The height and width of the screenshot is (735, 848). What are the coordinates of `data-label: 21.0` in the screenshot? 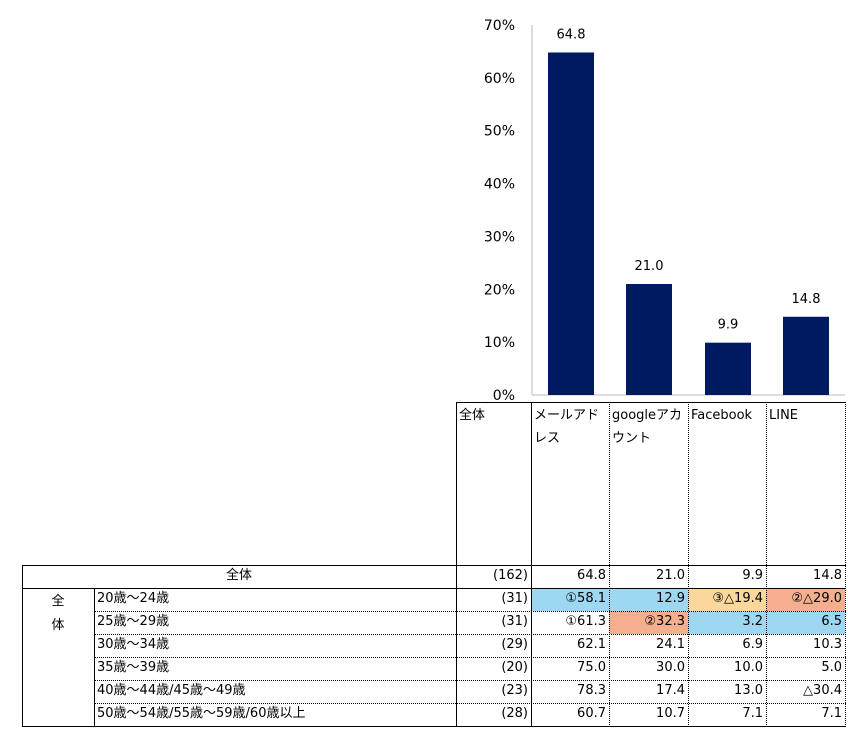 It's located at (649, 266).